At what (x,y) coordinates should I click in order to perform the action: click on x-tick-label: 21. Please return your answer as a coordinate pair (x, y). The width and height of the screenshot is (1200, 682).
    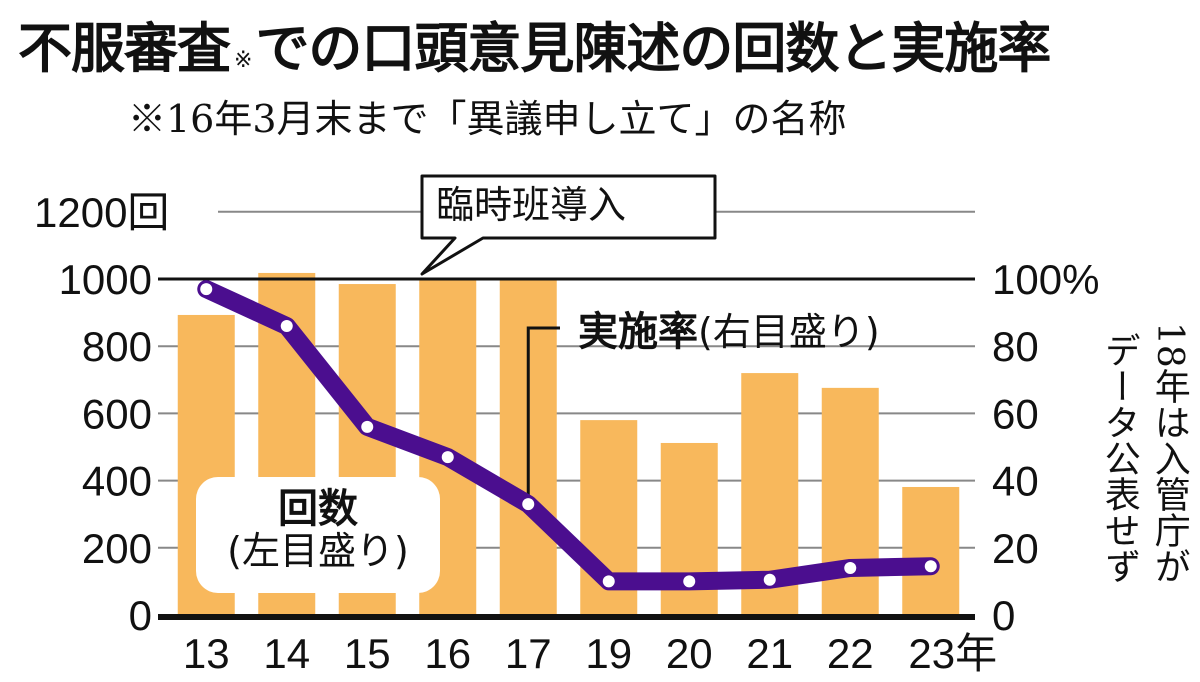
    Looking at the image, I should click on (769, 653).